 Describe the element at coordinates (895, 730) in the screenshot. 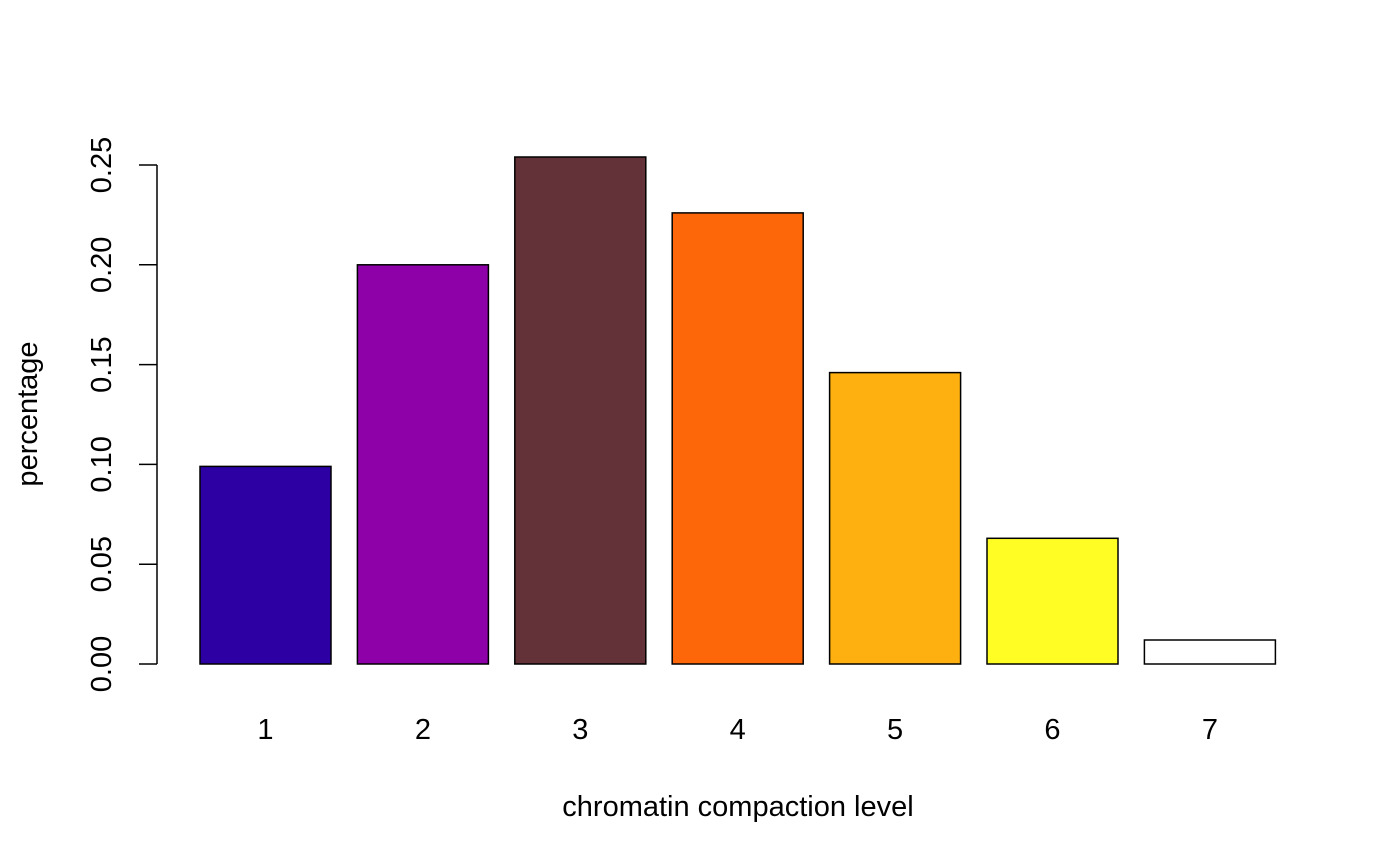

I see `x-tick-label: 5` at that location.